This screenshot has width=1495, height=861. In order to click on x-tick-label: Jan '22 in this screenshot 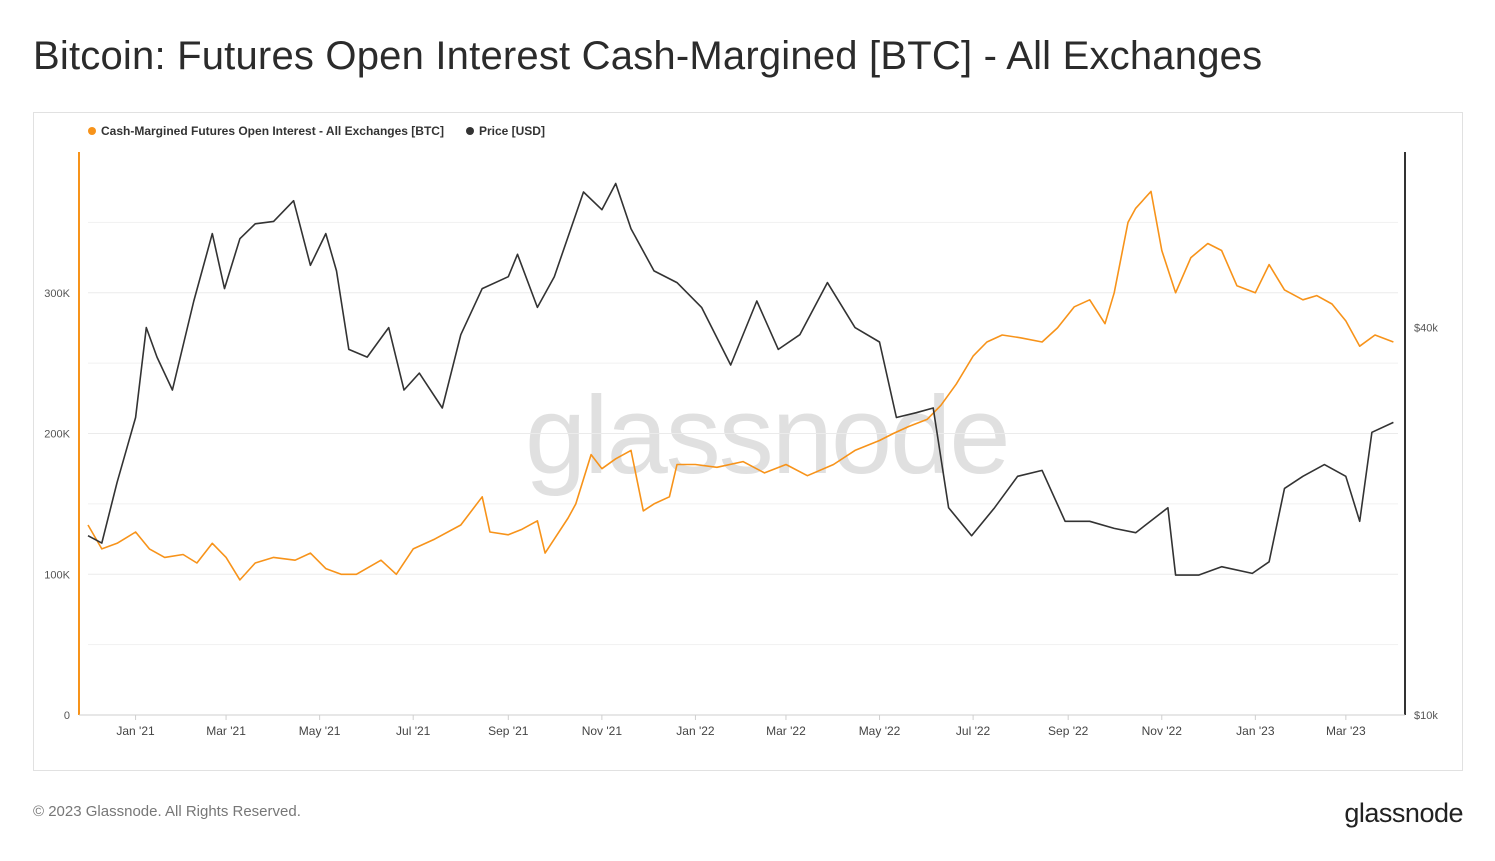, I will do `click(695, 731)`.